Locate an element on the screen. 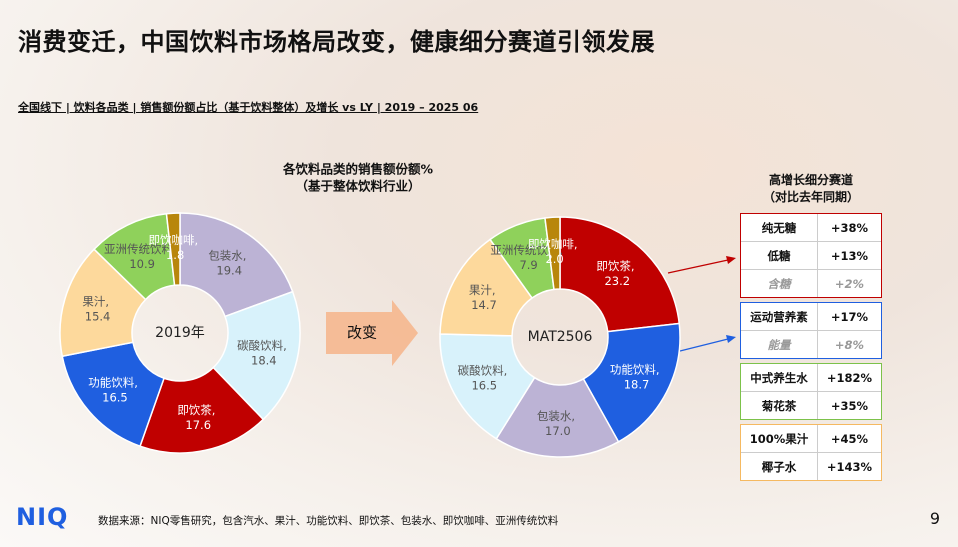 This screenshot has height=547, width=958. panel-title-line: 高增长细分赛道 is located at coordinates (810, 180).